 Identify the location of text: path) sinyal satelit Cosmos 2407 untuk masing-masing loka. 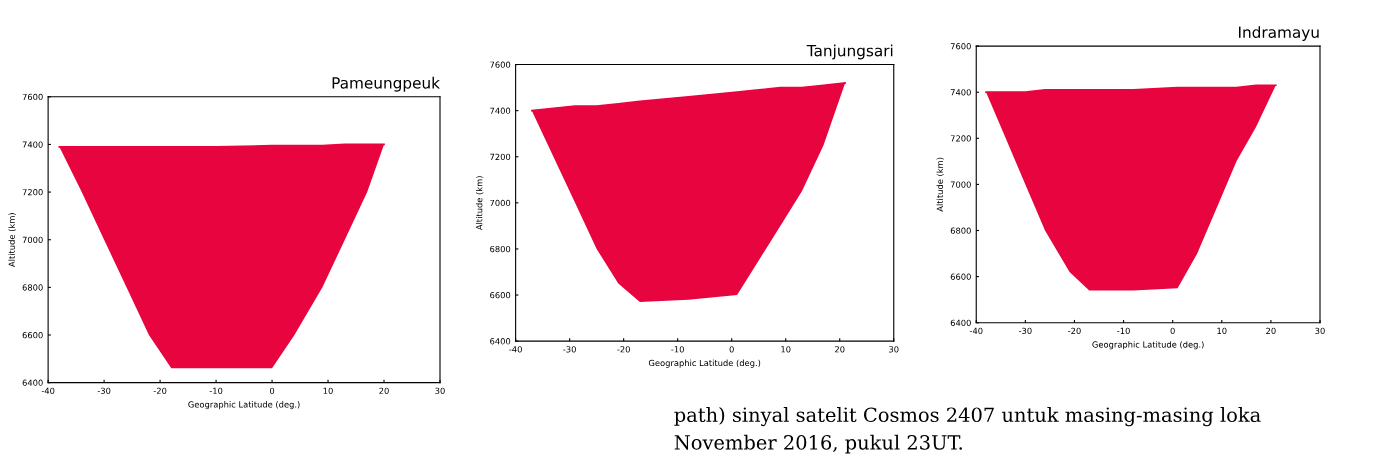
(967, 417).